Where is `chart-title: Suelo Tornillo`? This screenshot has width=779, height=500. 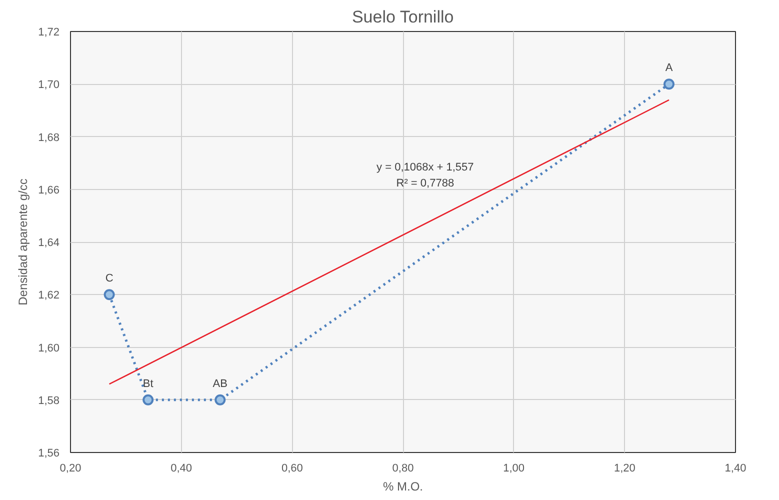
chart-title: Suelo Tornillo is located at coordinates (403, 17).